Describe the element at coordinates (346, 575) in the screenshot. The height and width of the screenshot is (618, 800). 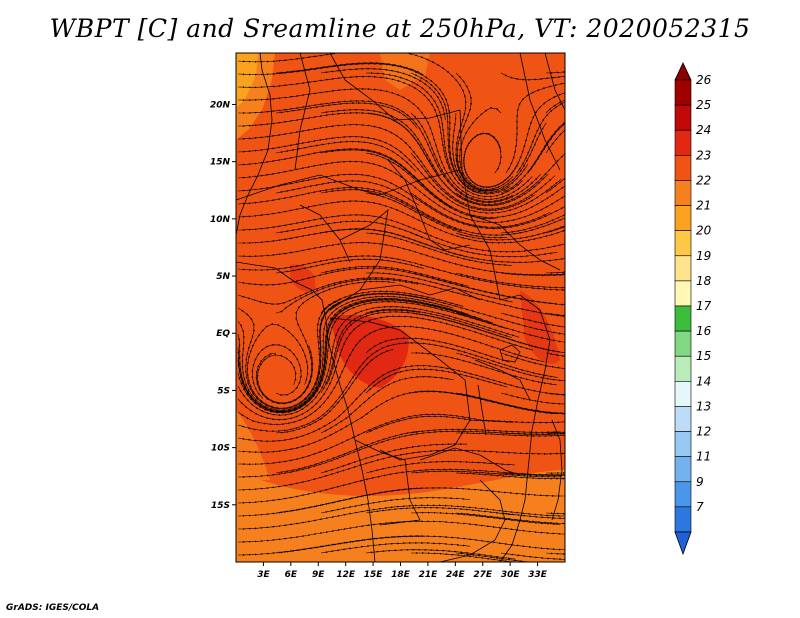
I see `lon-tick-label: 12E` at that location.